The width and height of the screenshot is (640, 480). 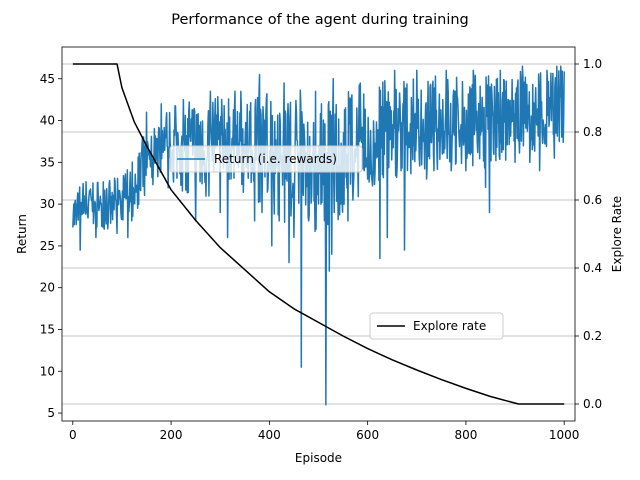 I want to click on y-left-tick-label-0: 5, so click(x=51, y=413).